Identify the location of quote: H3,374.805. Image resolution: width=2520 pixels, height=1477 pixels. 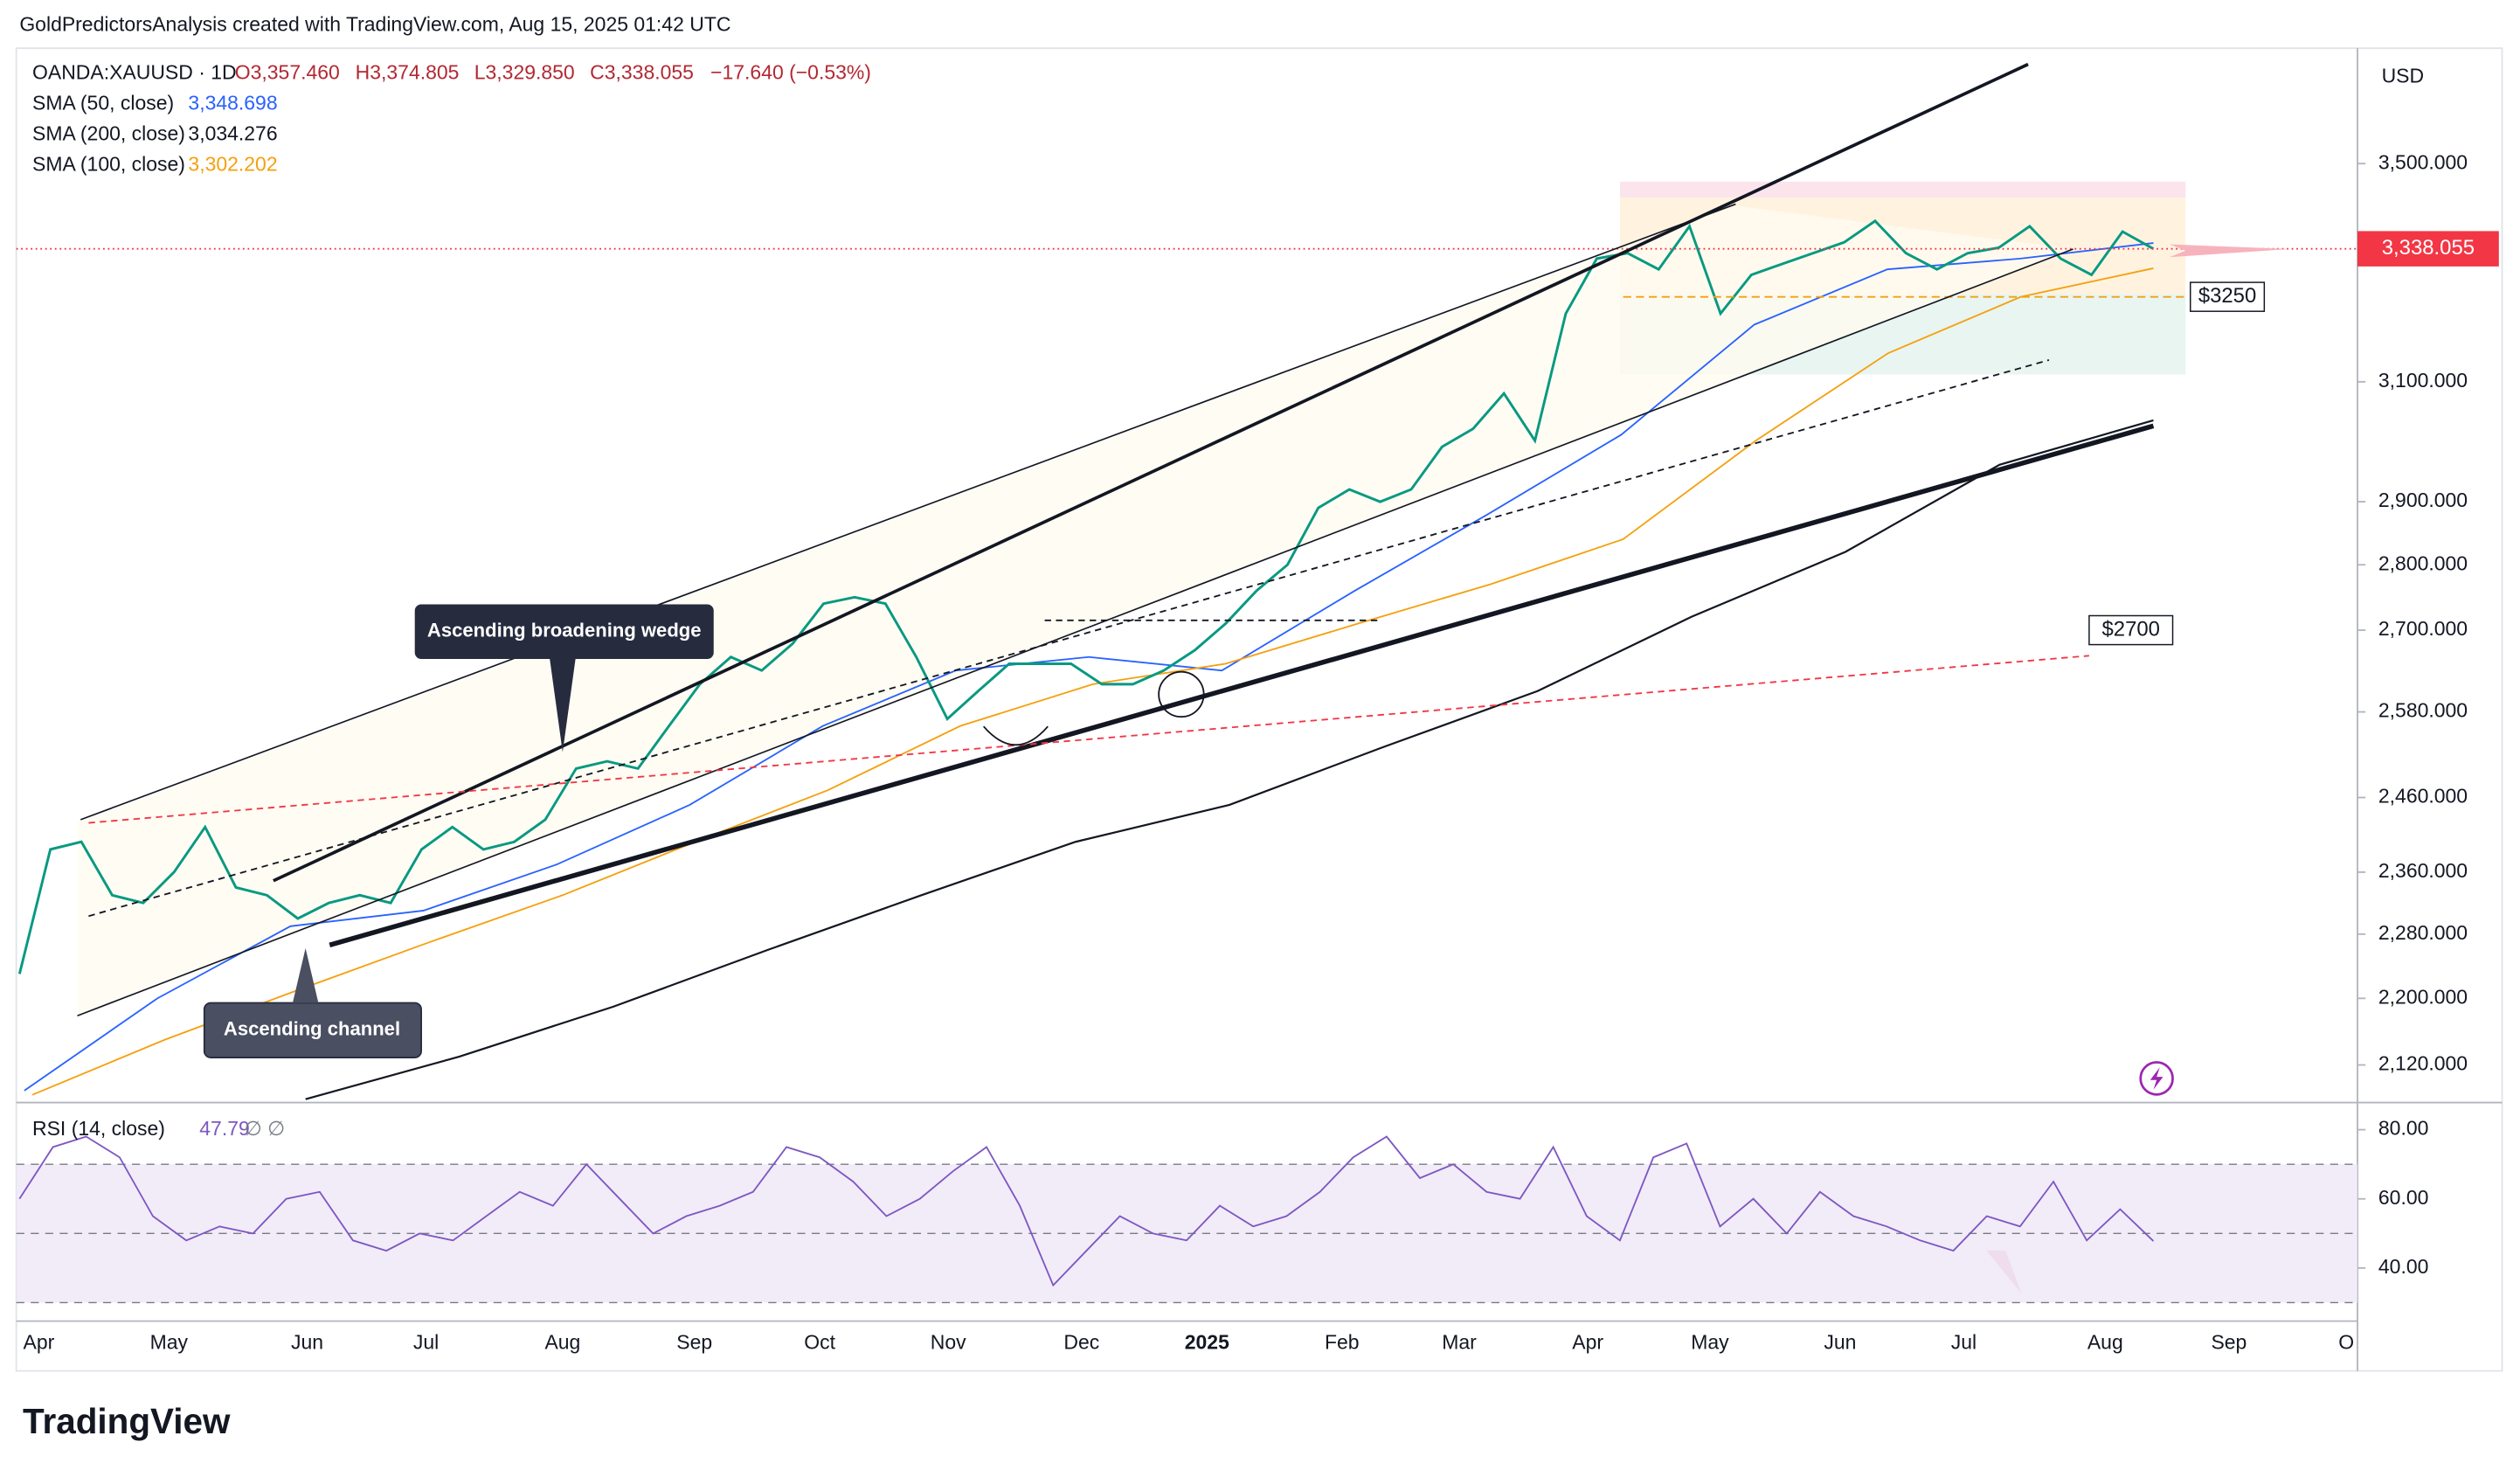
(408, 72).